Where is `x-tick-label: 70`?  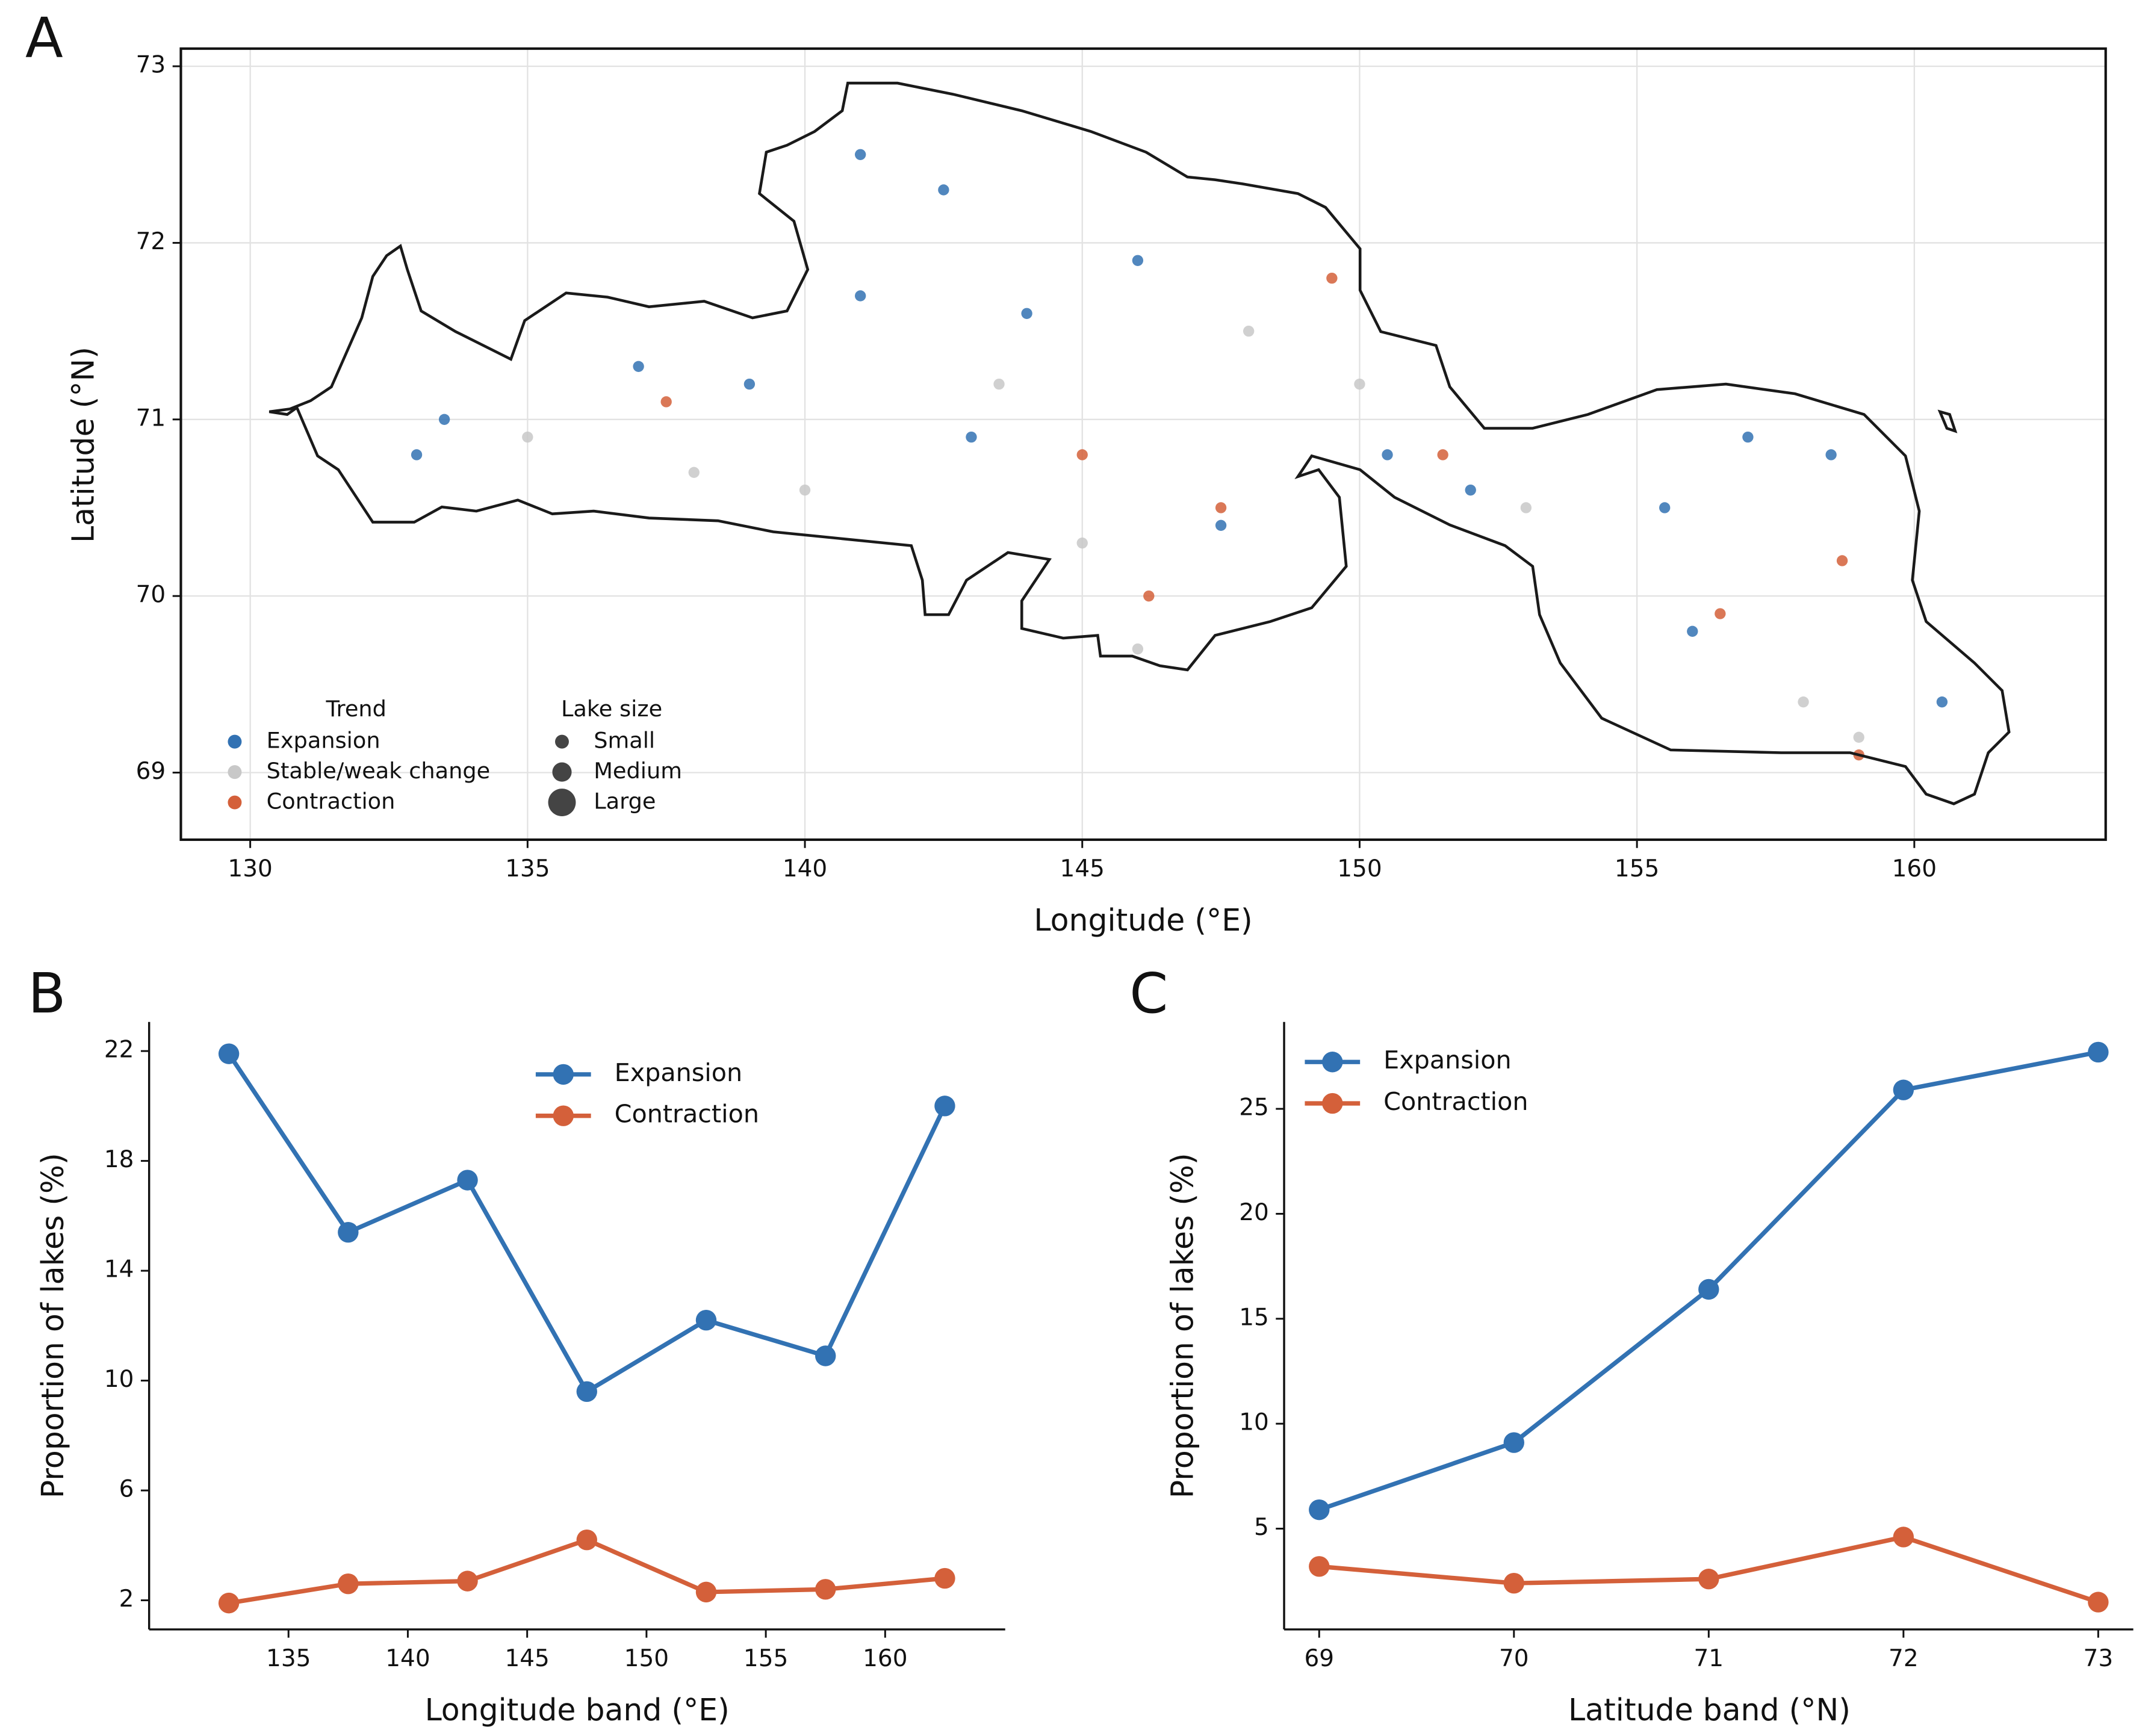 x-tick-label: 70 is located at coordinates (1514, 1658).